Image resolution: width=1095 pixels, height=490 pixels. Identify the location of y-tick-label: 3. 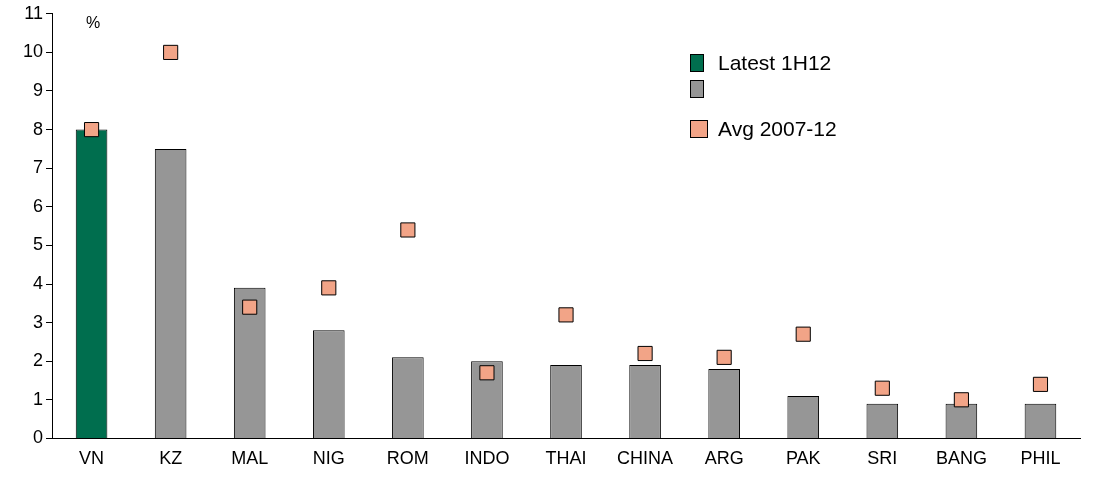
(38, 321).